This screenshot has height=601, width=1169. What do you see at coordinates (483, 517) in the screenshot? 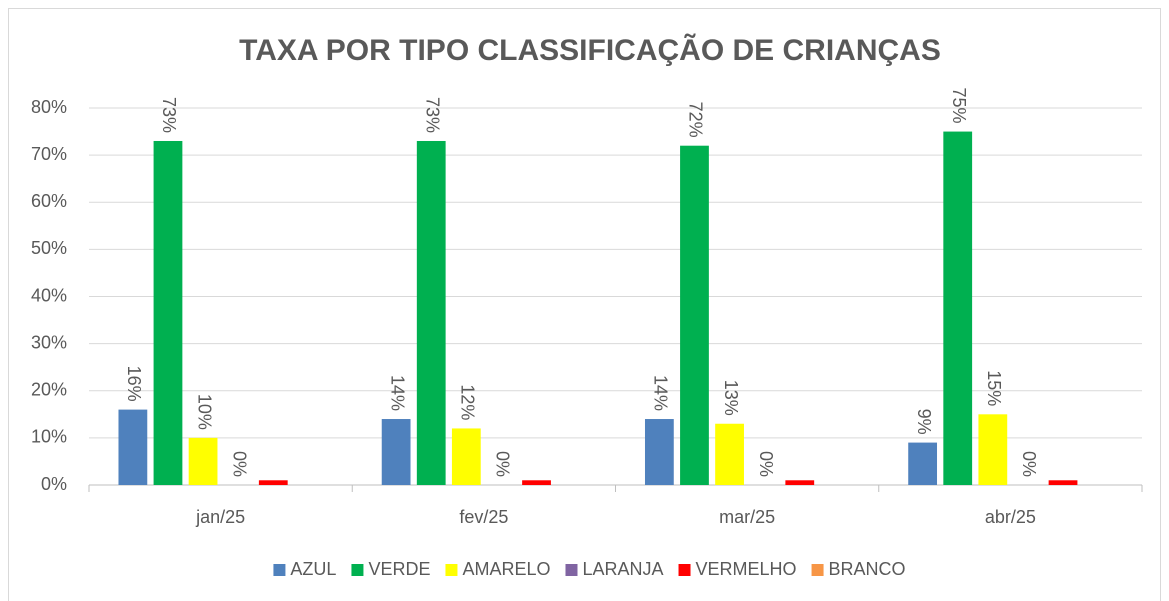
I see `x-tick-label: fev/25` at bounding box center [483, 517].